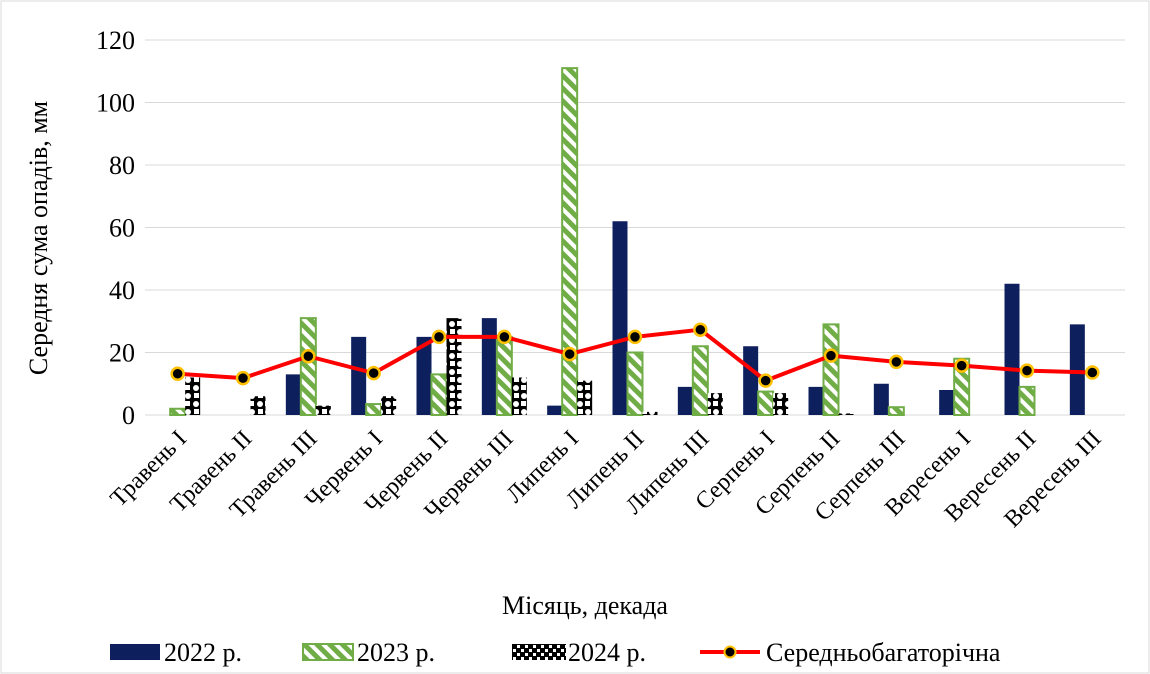 The width and height of the screenshot is (1150, 674). What do you see at coordinates (730, 652) in the screenshot?
I see `legend-marker-average` at bounding box center [730, 652].